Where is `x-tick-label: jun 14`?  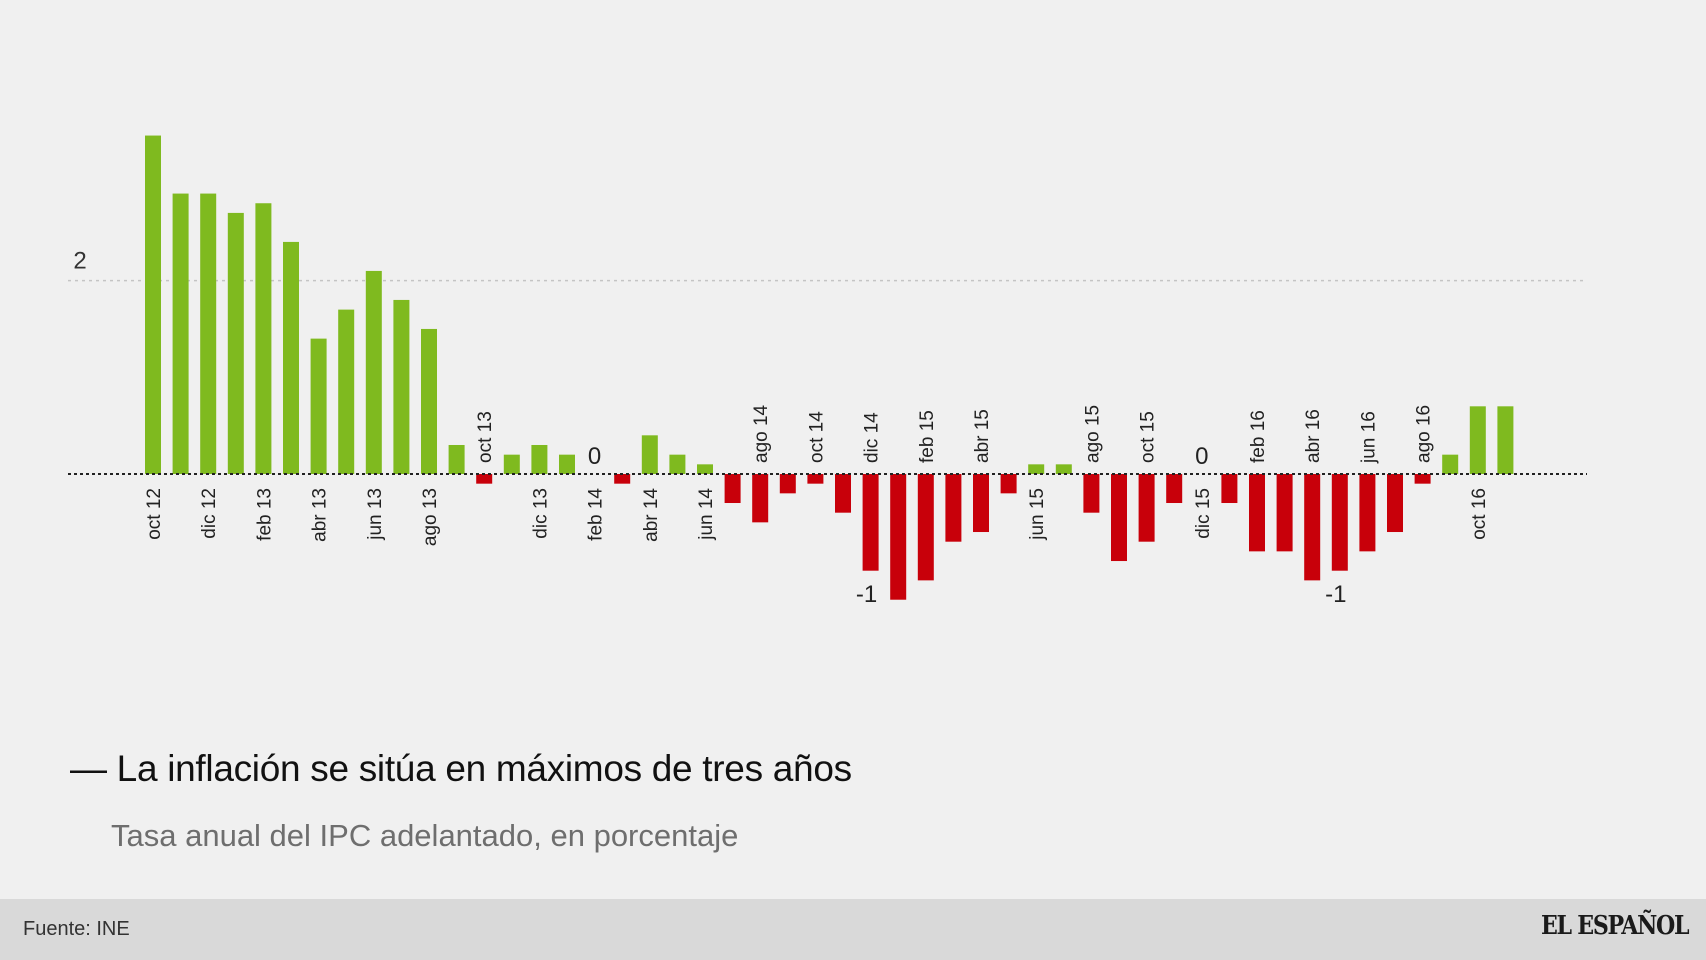 x-tick-label: jun 14 is located at coordinates (706, 514).